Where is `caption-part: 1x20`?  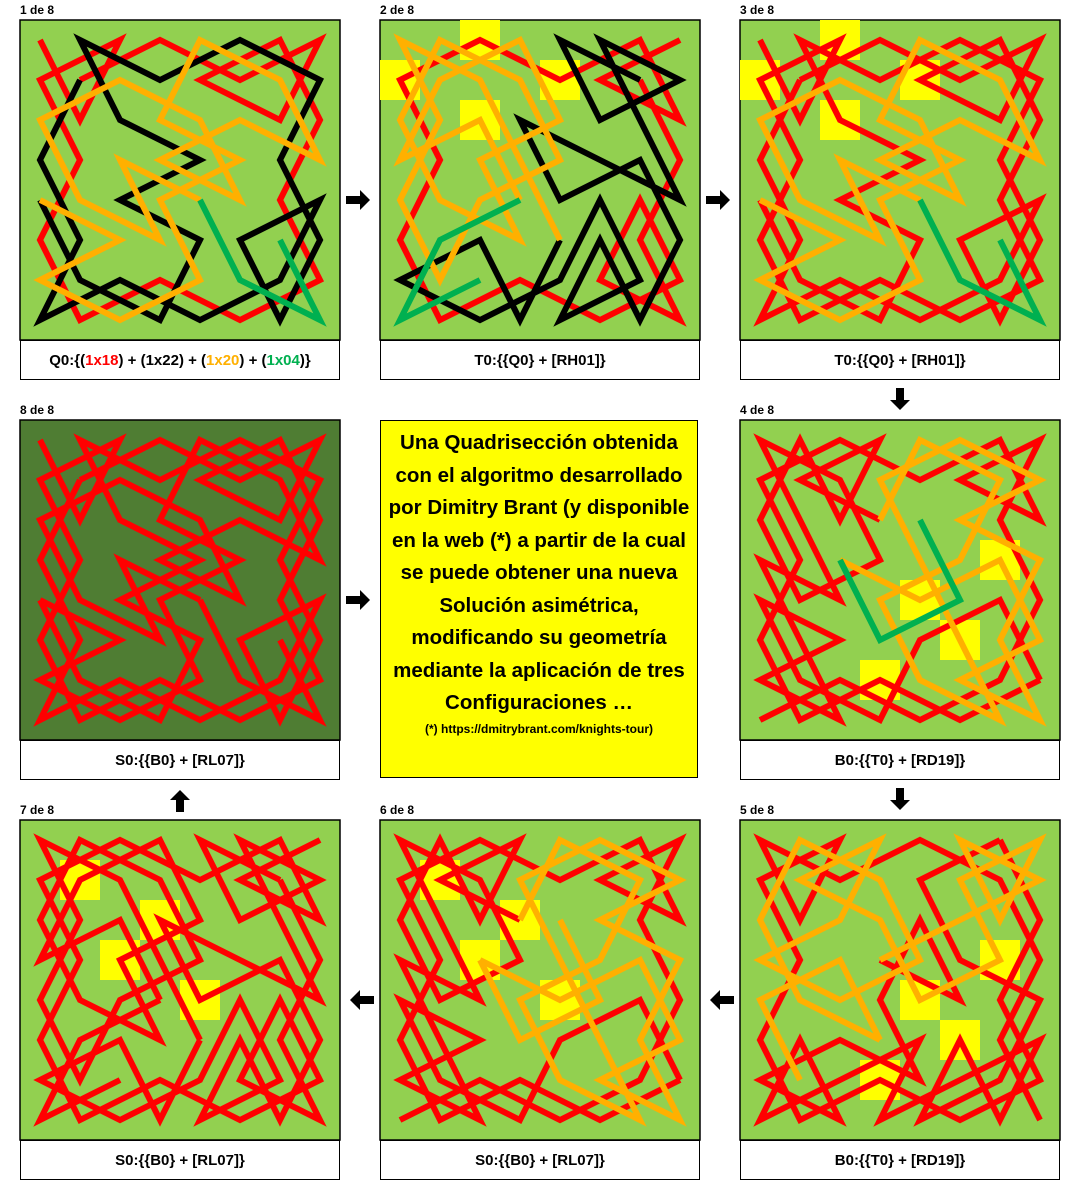 caption-part: 1x20 is located at coordinates (223, 360).